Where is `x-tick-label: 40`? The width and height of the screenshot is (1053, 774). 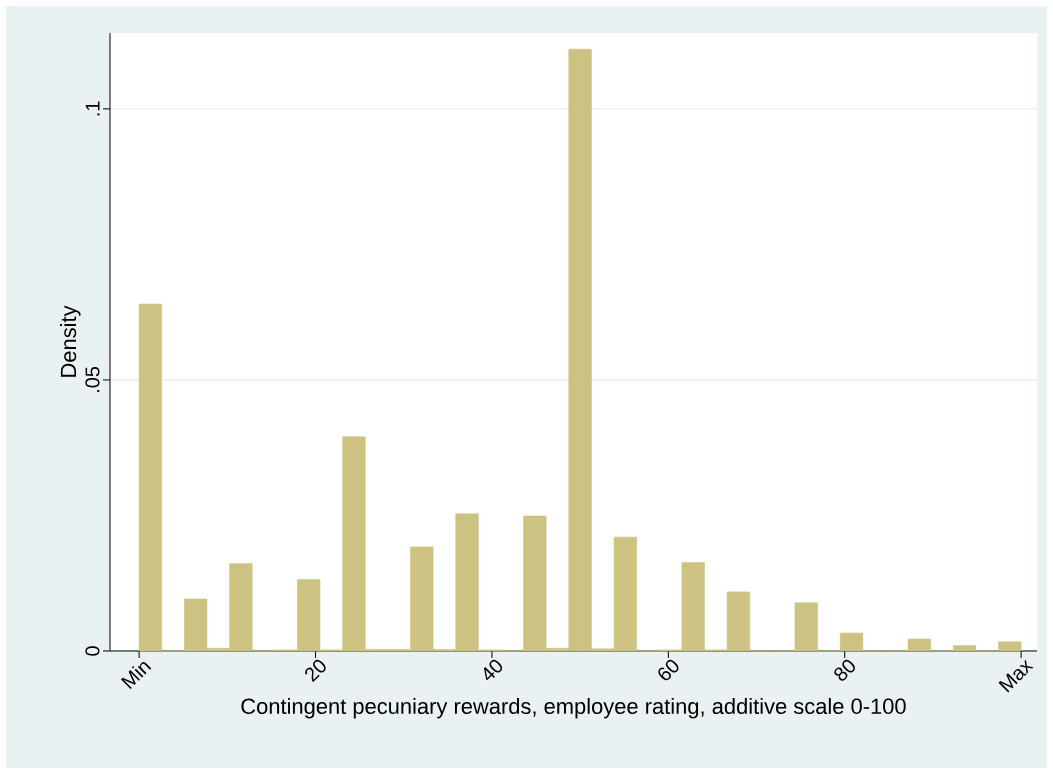
x-tick-label: 40 is located at coordinates (493, 670).